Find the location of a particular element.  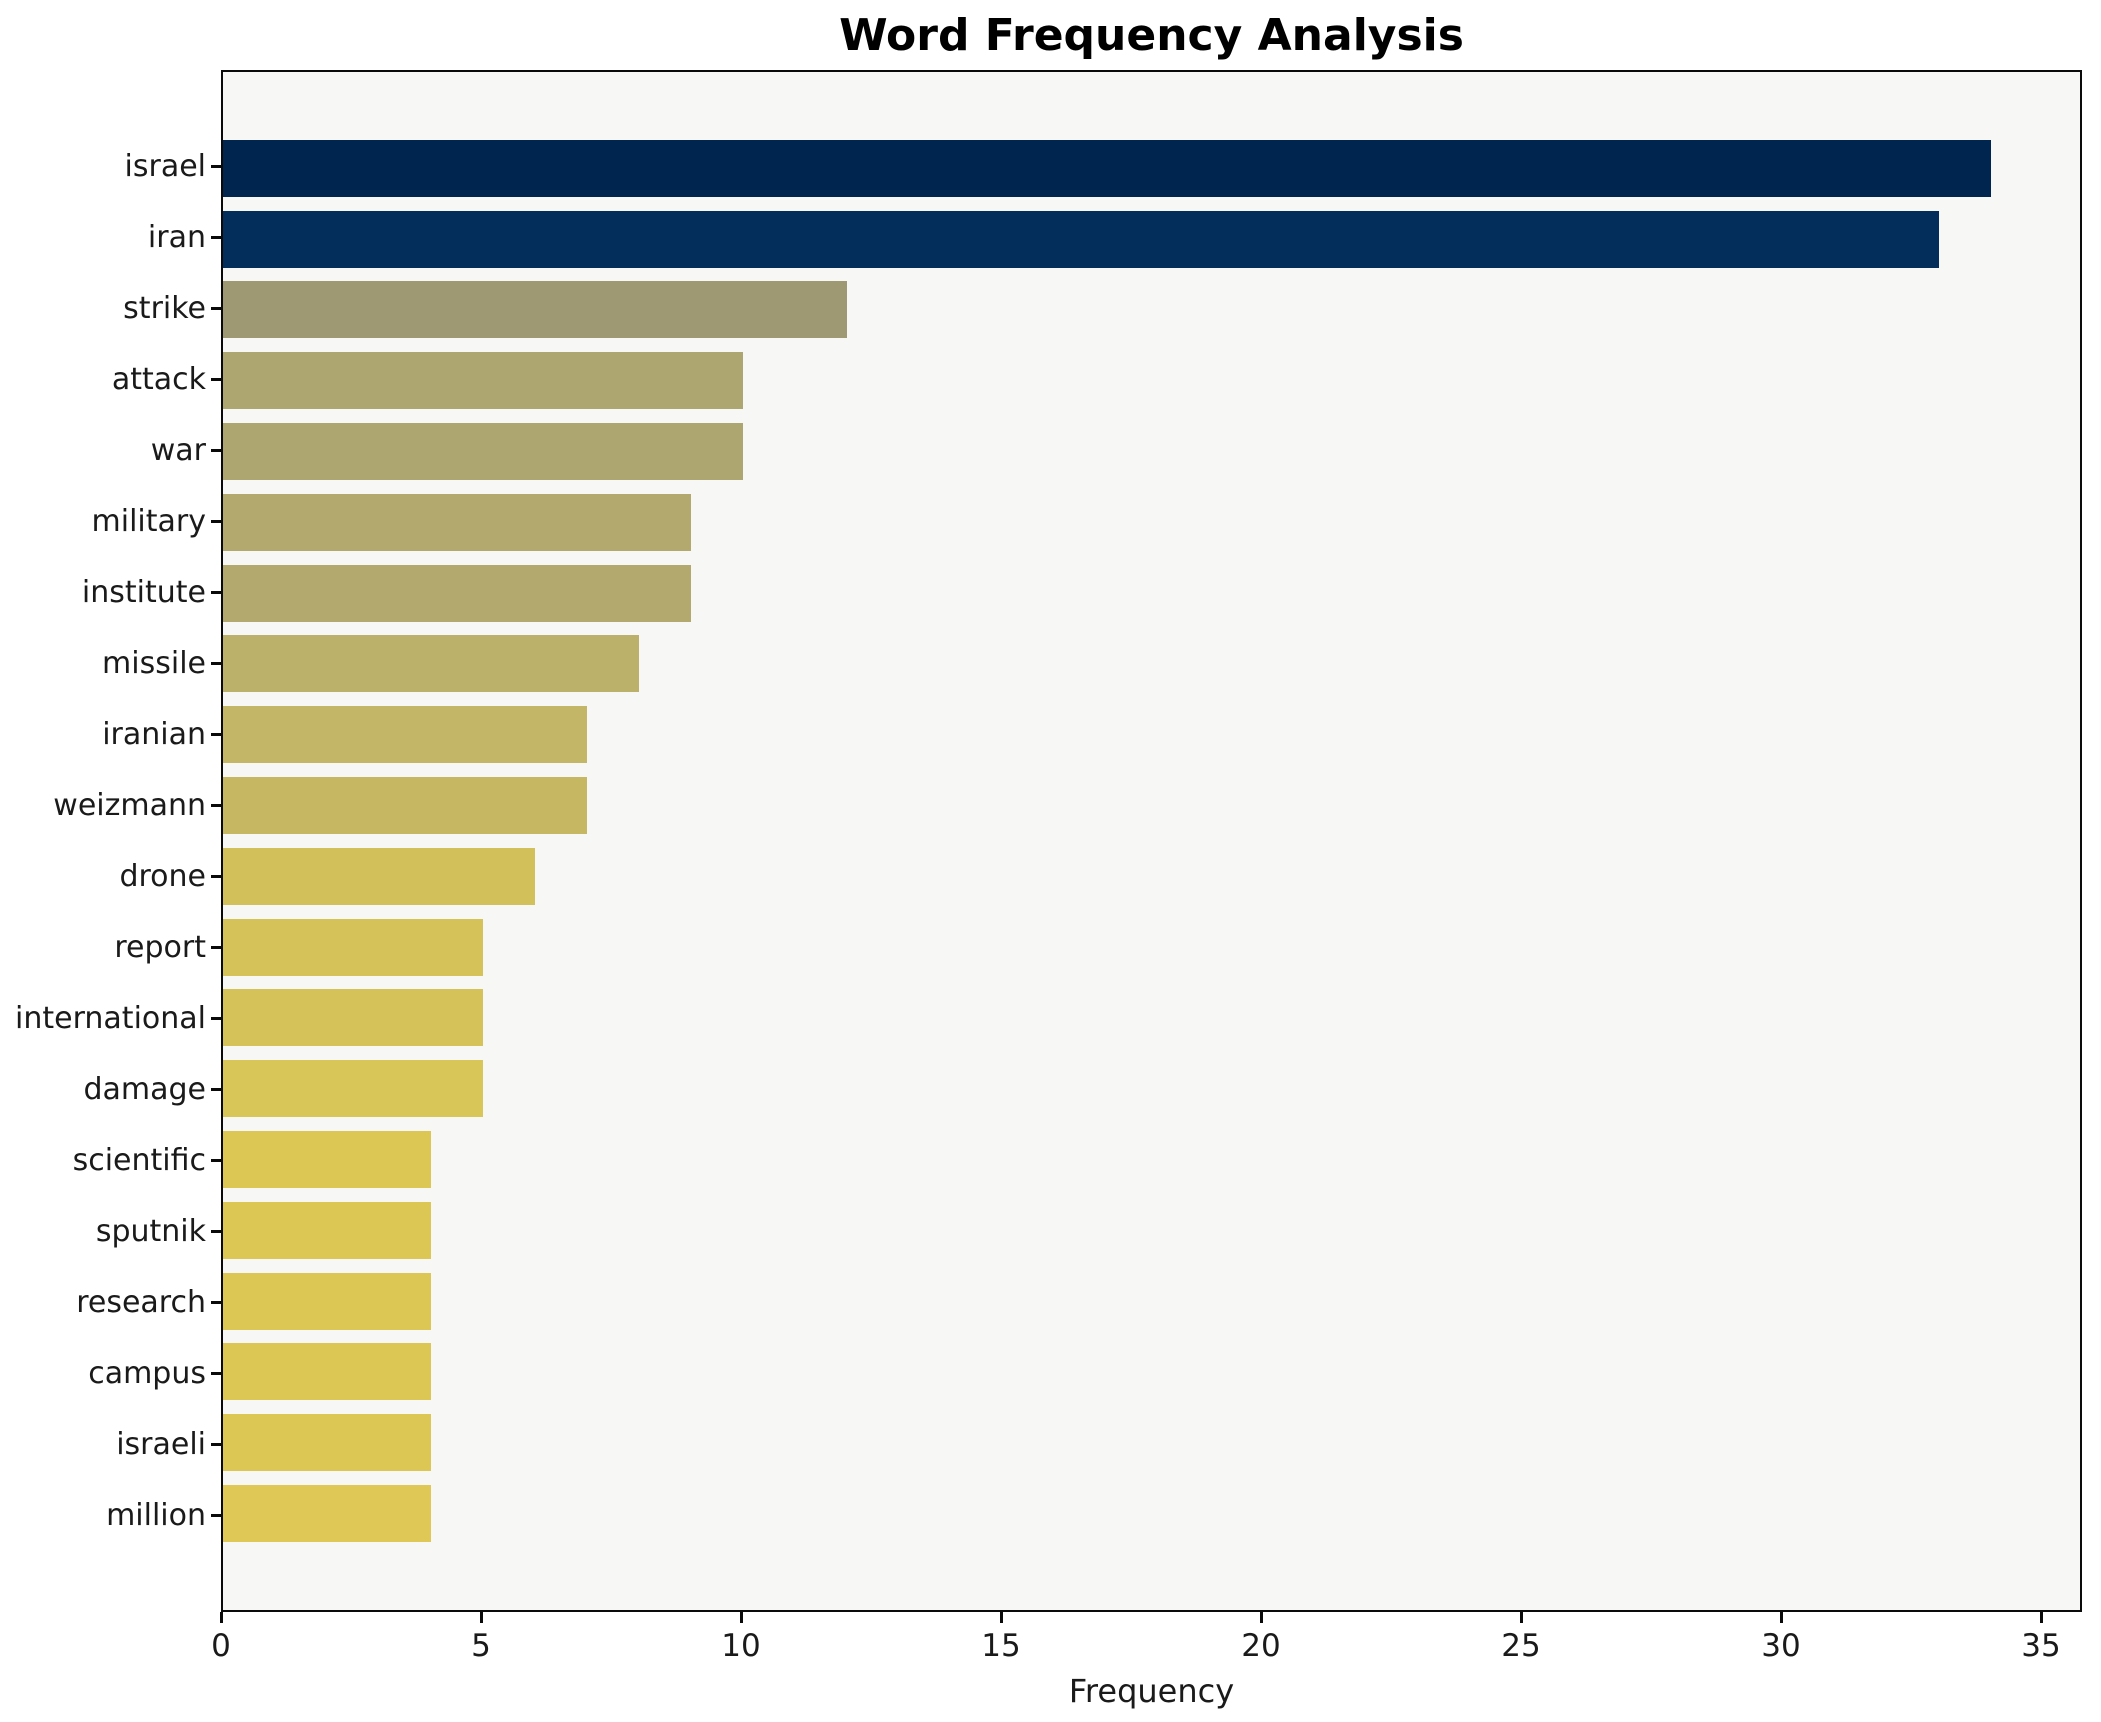

y-tick-row: report is located at coordinates (110, 947).